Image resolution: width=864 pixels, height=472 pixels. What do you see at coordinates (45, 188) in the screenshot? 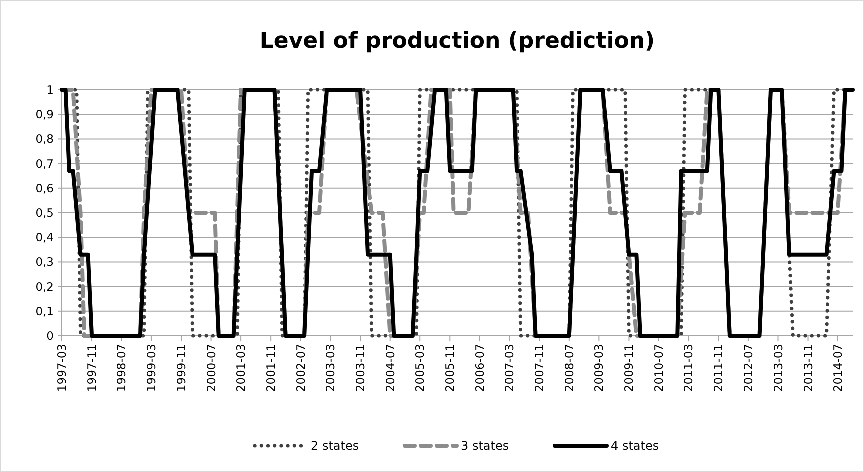
I see `y-tick-label: 0,6` at bounding box center [45, 188].